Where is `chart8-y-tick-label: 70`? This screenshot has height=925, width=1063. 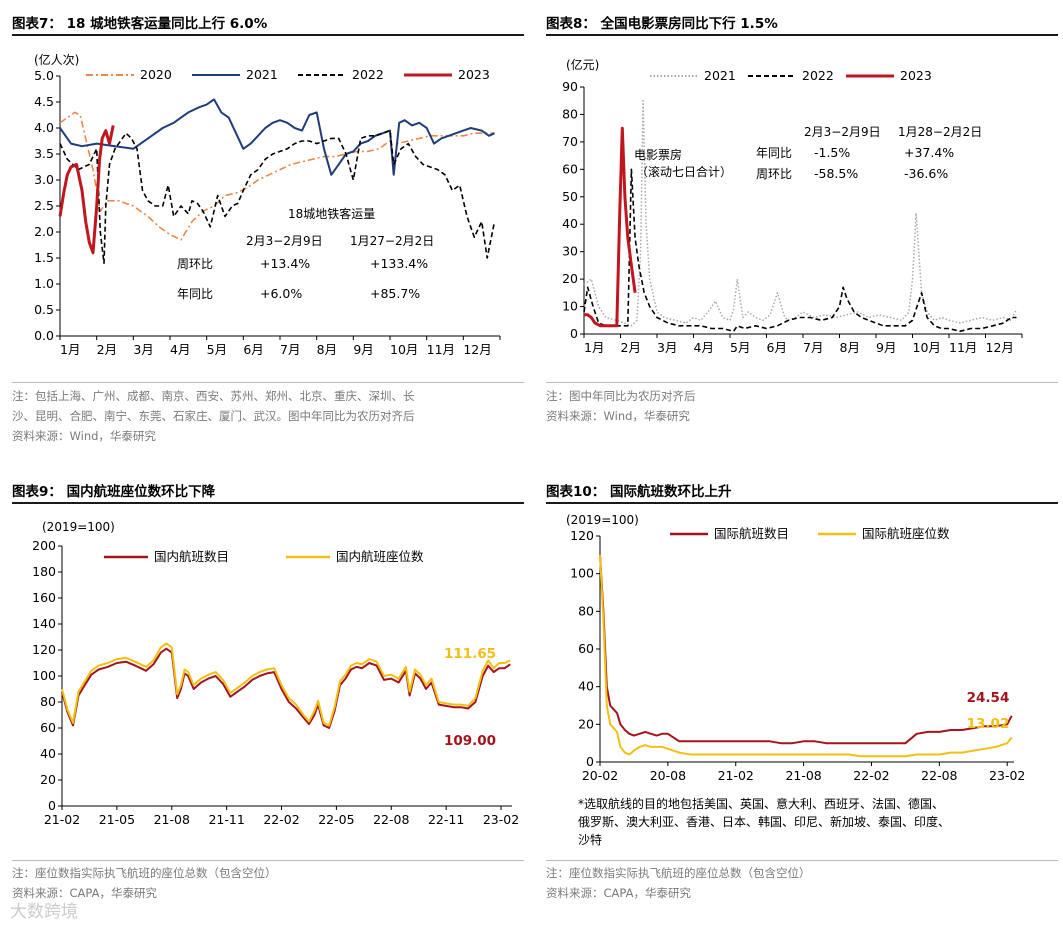 chart8-y-tick-label: 70 is located at coordinates (570, 141).